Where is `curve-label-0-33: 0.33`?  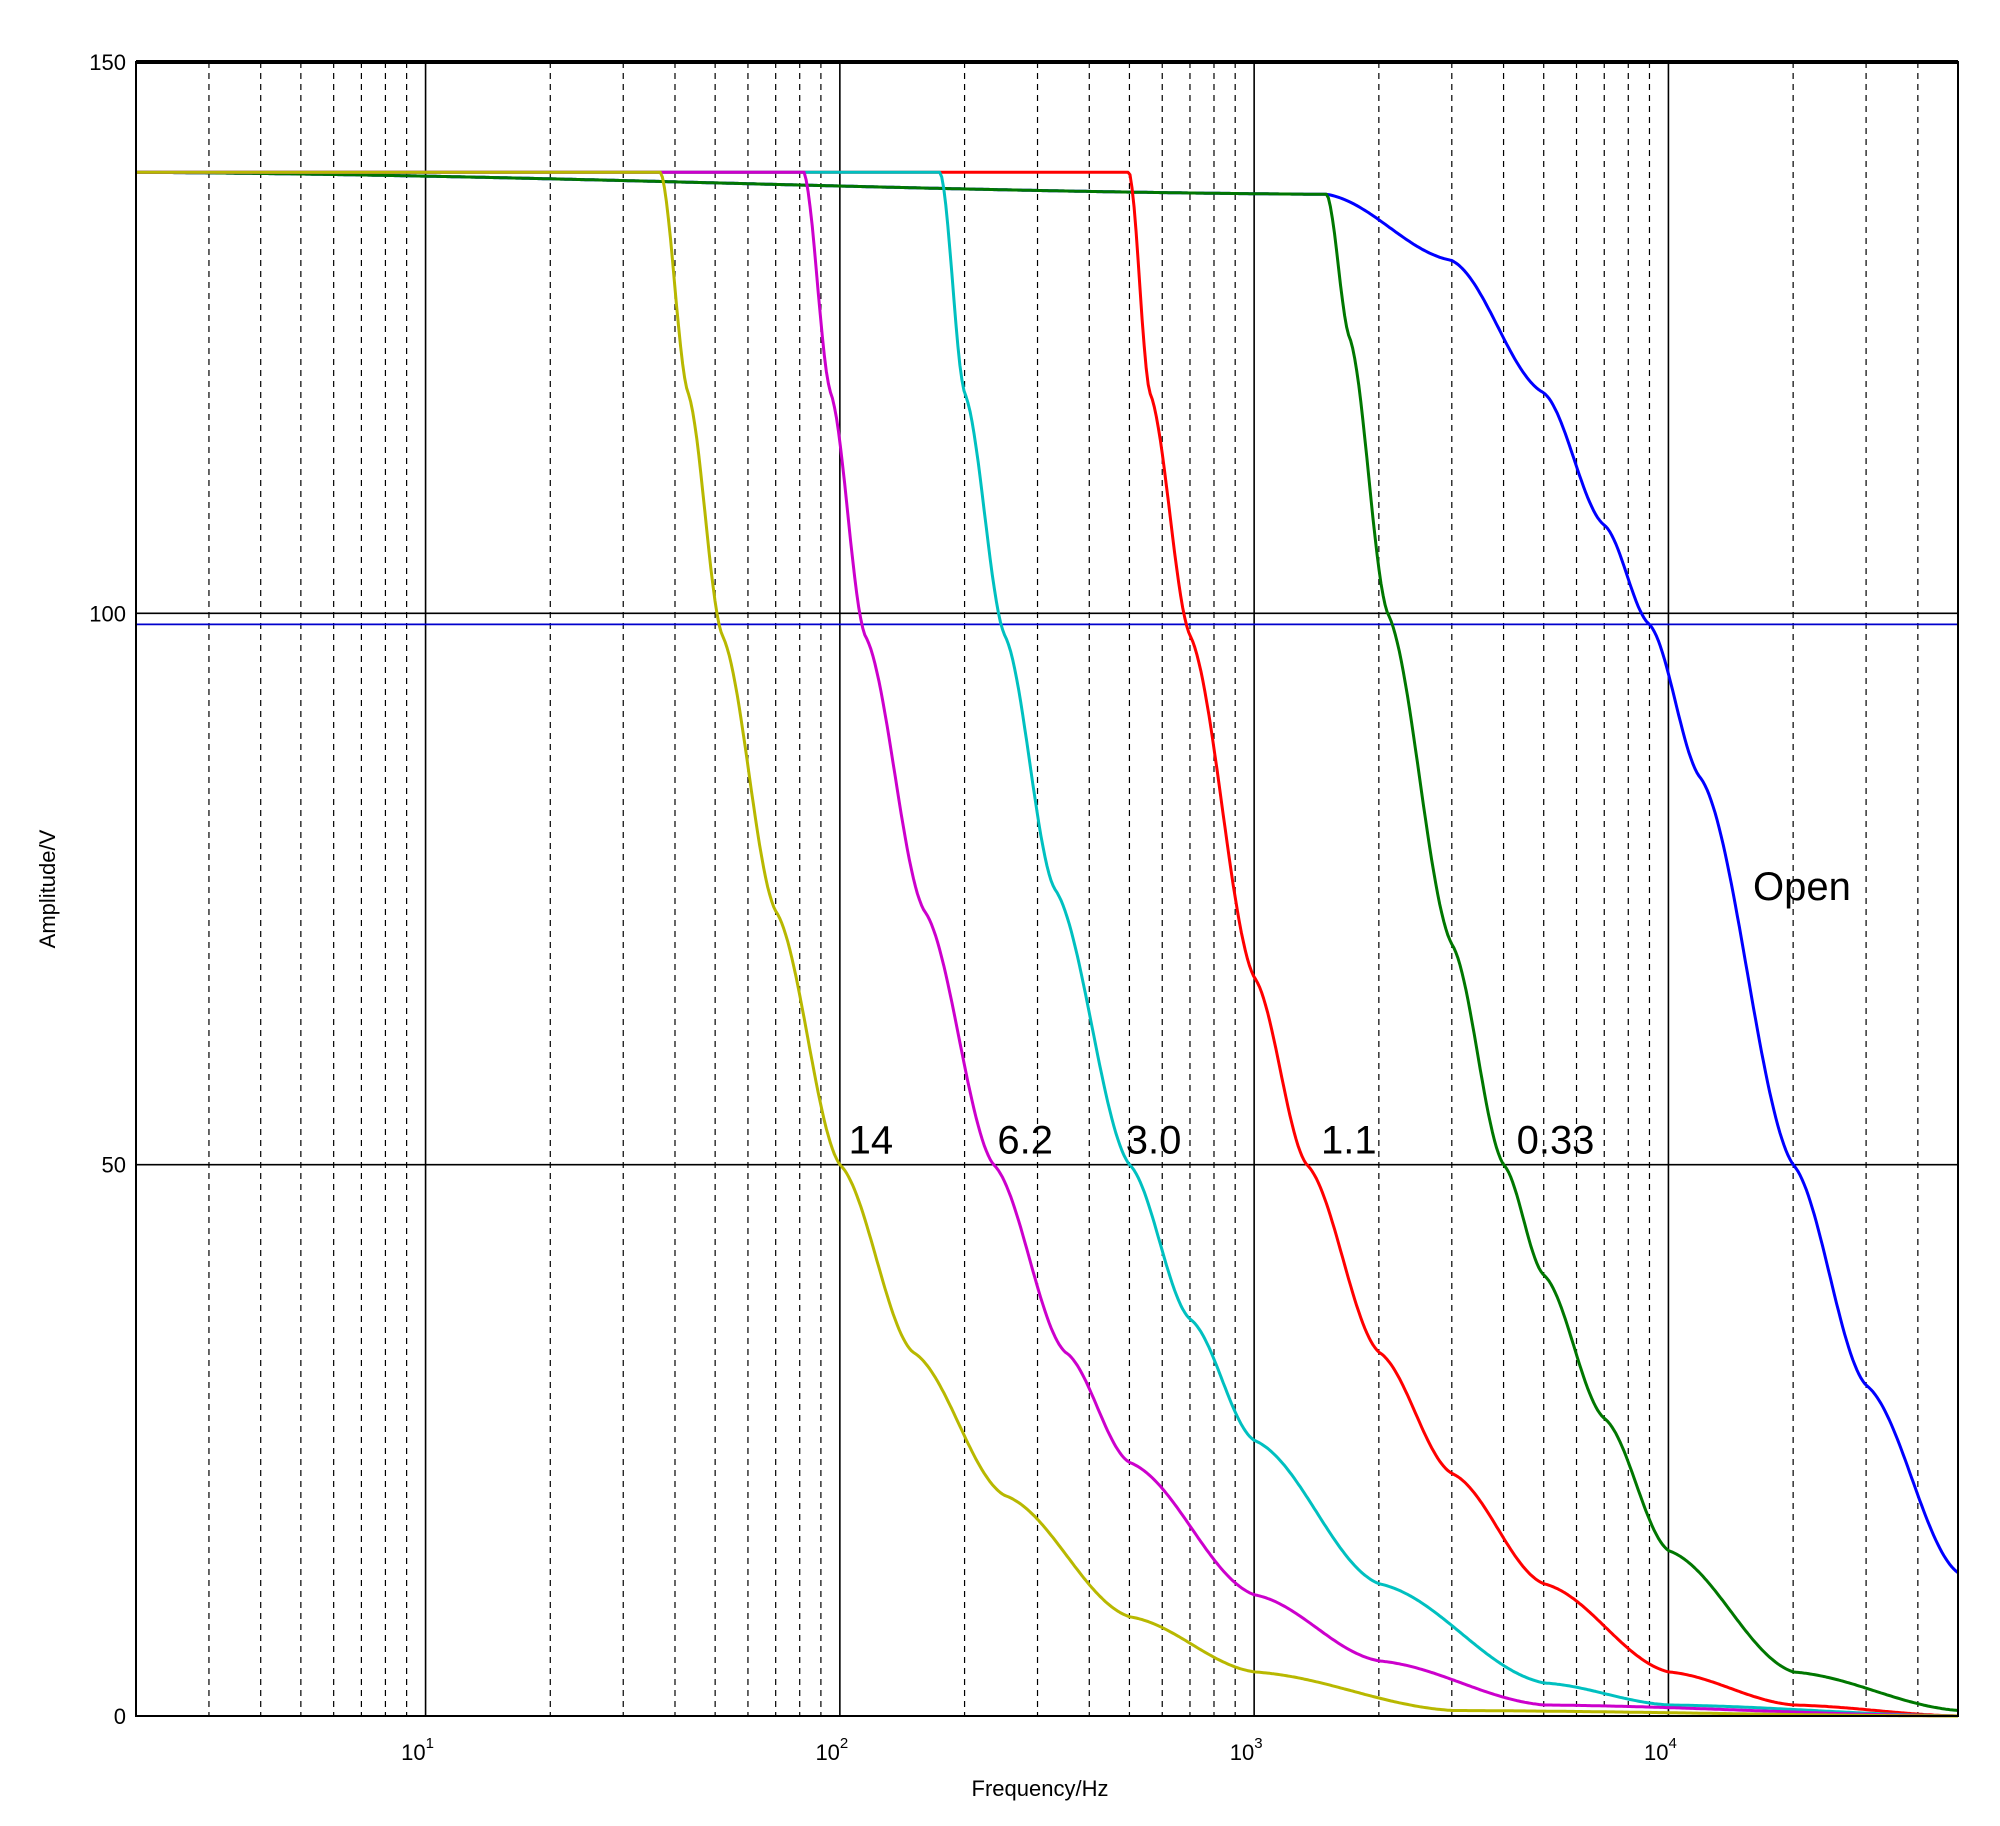 curve-label-0-33: 0.33 is located at coordinates (1556, 1141).